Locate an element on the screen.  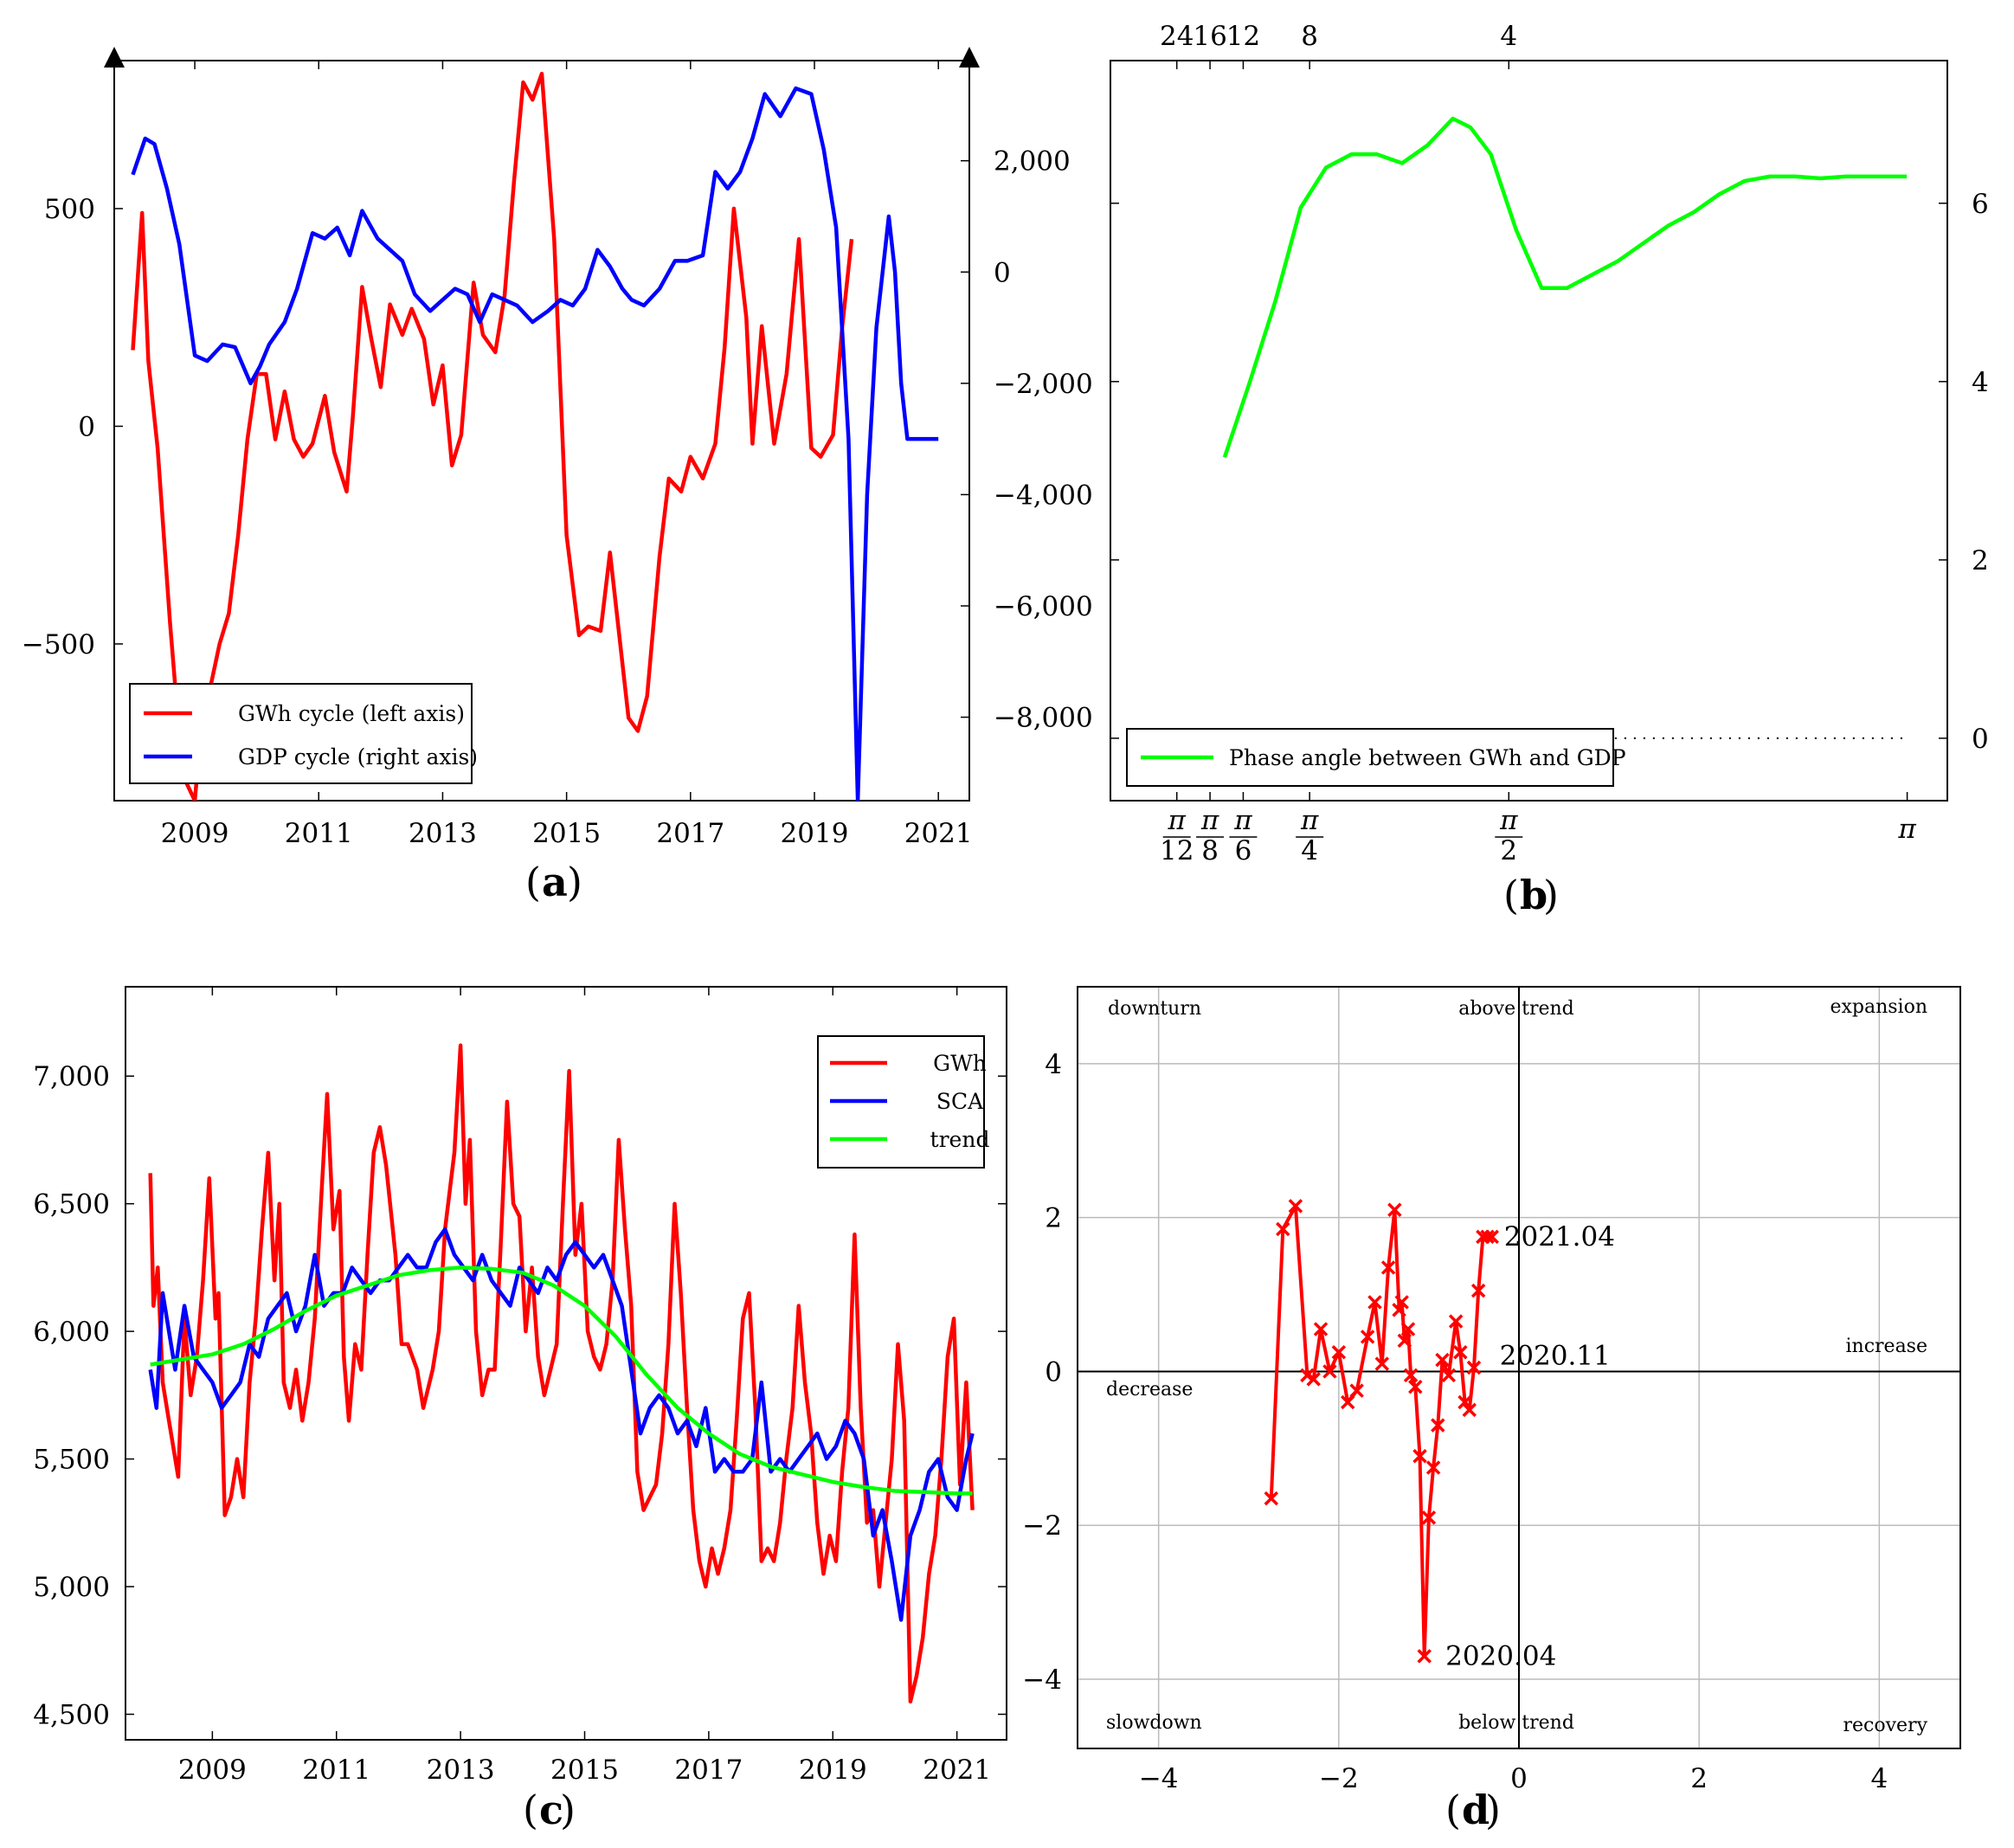
x-tick-label: π is located at coordinates (1906, 829).